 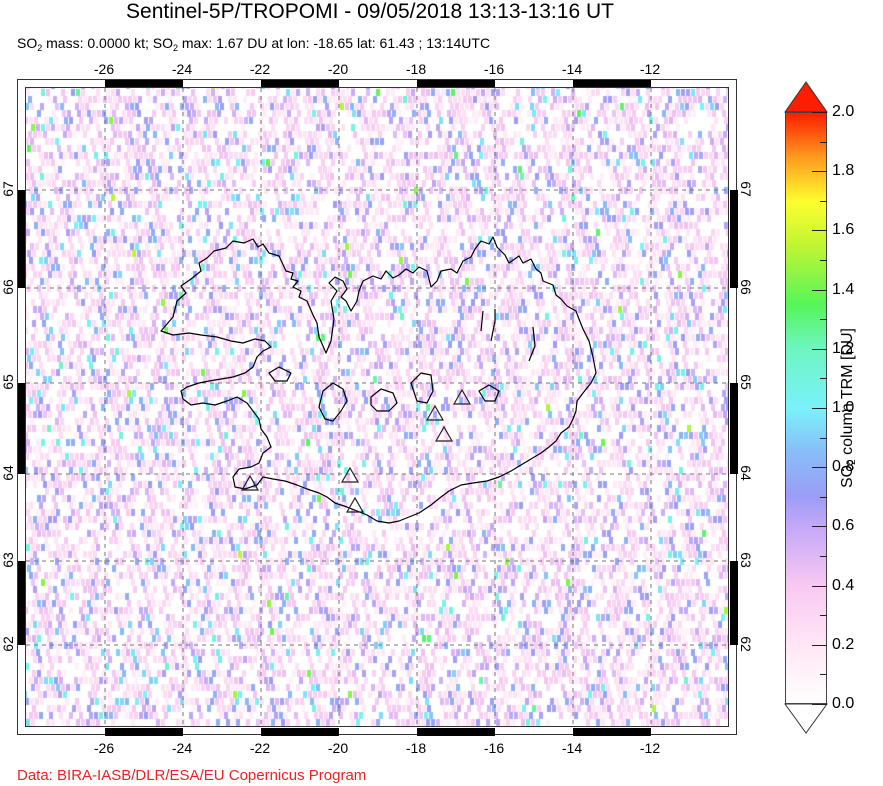 What do you see at coordinates (356, 450) in the screenshot?
I see `volcano-markers` at bounding box center [356, 450].